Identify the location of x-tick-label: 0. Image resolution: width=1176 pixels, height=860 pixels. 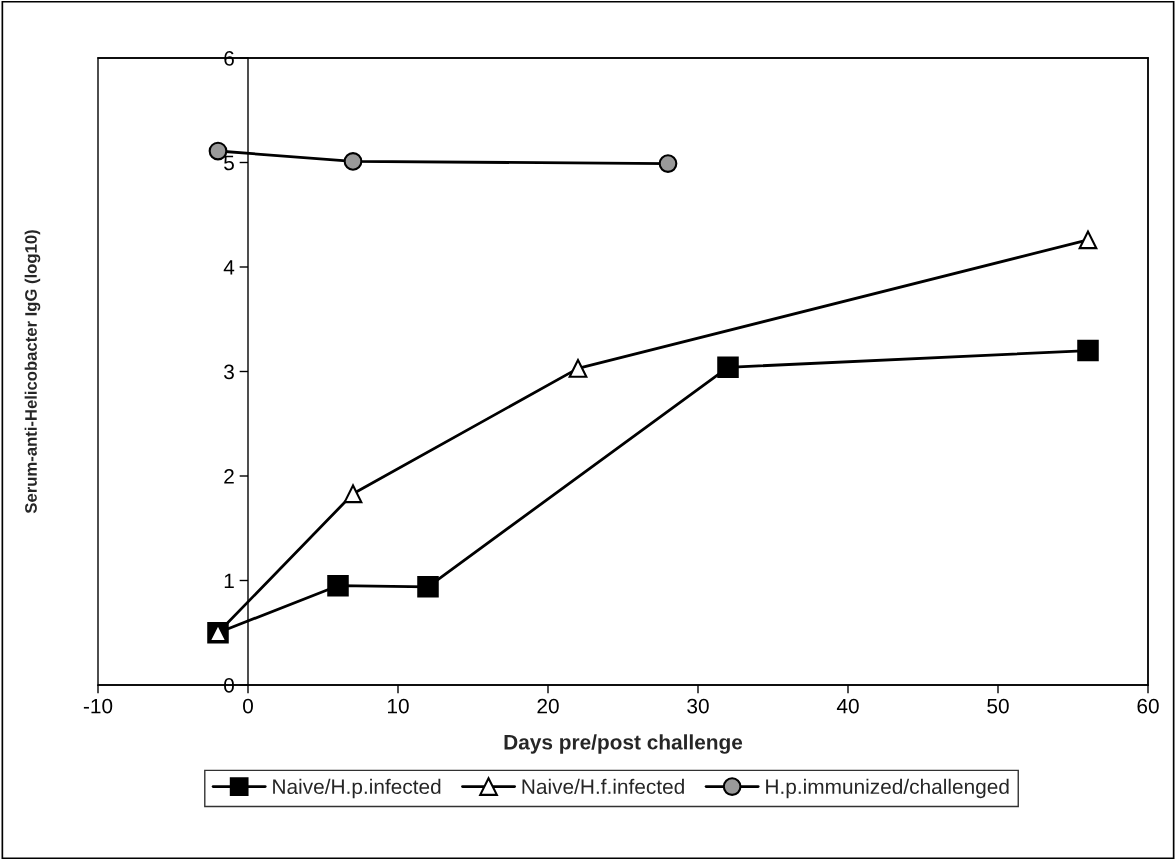
(248, 706).